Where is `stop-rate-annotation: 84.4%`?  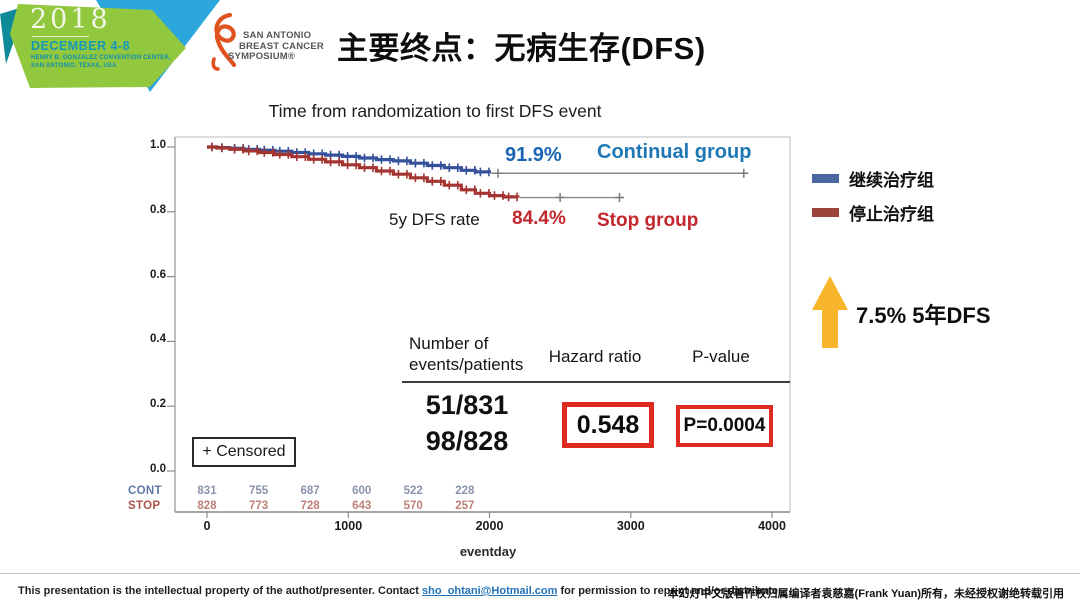
stop-rate-annotation: 84.4% is located at coordinates (539, 218).